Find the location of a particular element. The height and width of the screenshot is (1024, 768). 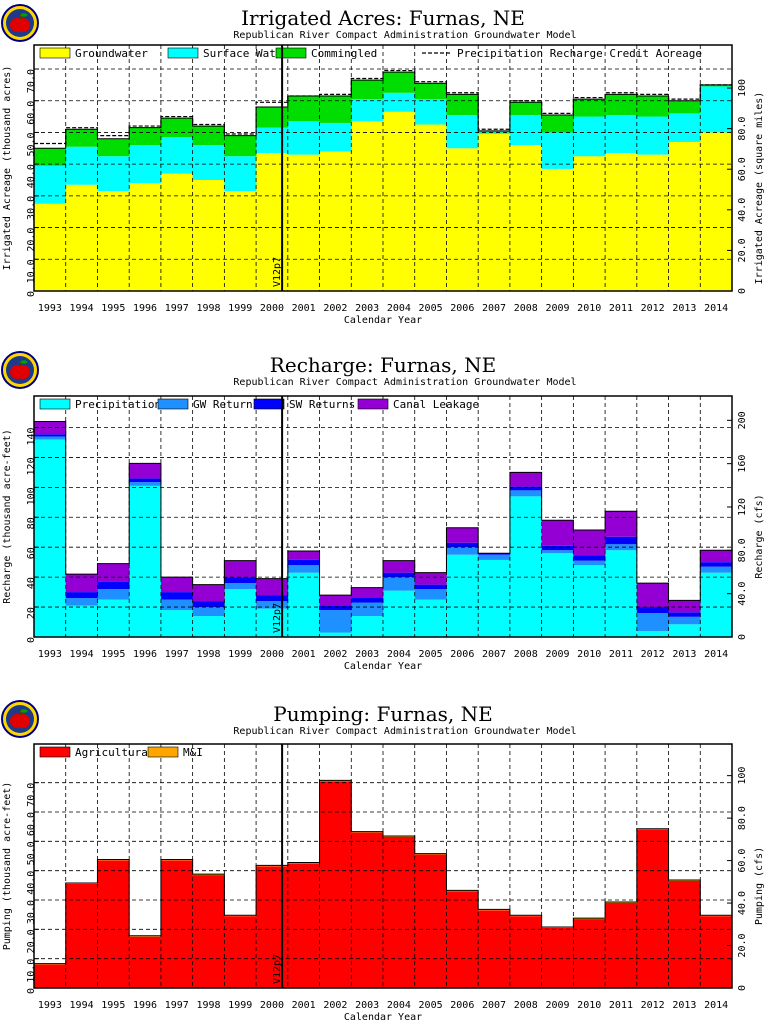

legend-label: M&I is located at coordinates (193, 752).